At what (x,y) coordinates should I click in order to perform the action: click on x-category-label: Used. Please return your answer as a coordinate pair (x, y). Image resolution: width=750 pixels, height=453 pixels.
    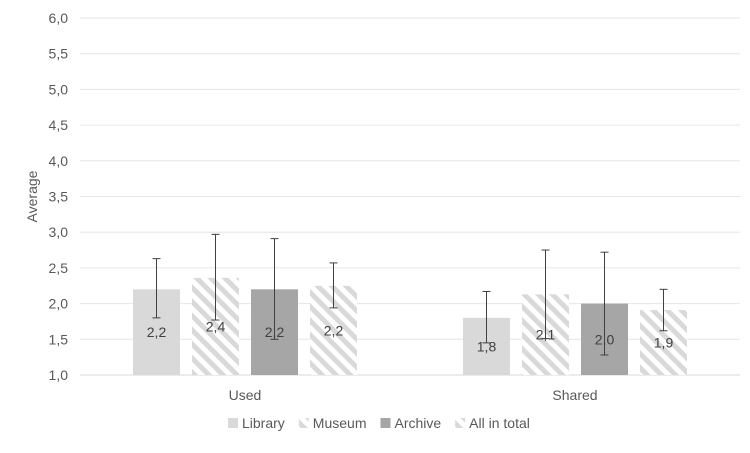
    Looking at the image, I should click on (245, 395).